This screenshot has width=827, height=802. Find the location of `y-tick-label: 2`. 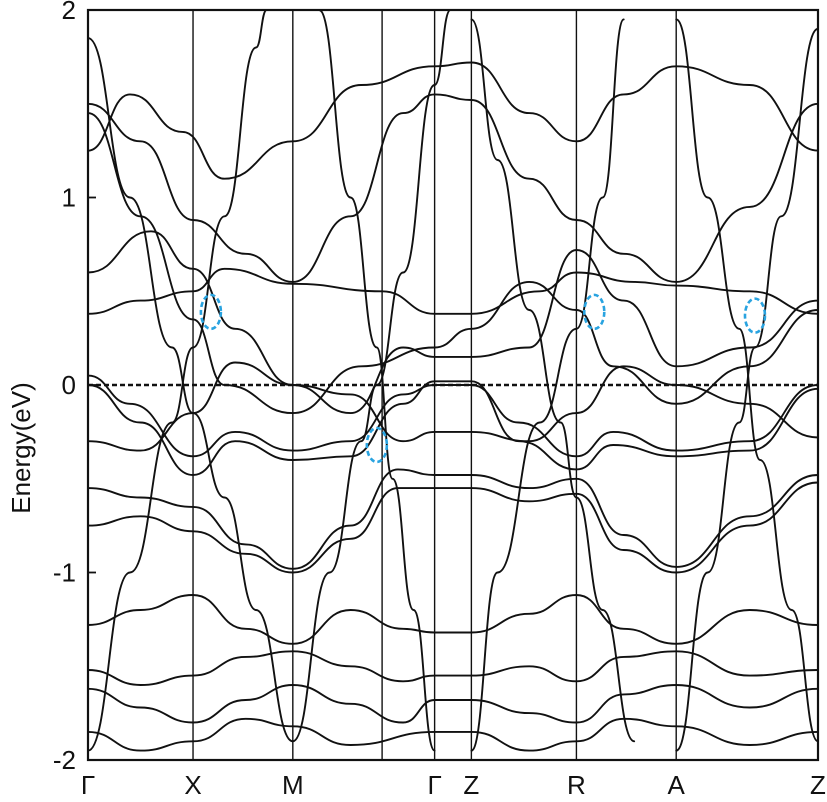

y-tick-label: 2 is located at coordinates (69, 12).